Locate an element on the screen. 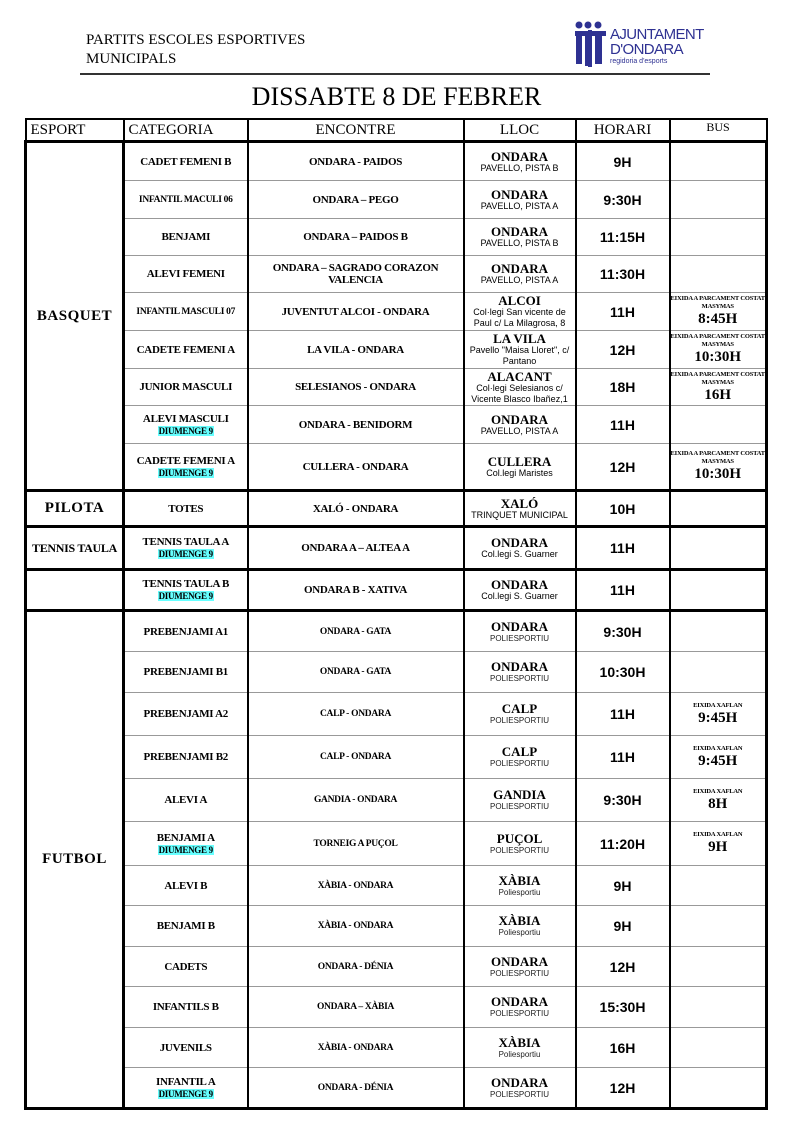 The image size is (793, 1122). encontre-cell: ONDARA - DÉNIA is located at coordinates (356, 1088).